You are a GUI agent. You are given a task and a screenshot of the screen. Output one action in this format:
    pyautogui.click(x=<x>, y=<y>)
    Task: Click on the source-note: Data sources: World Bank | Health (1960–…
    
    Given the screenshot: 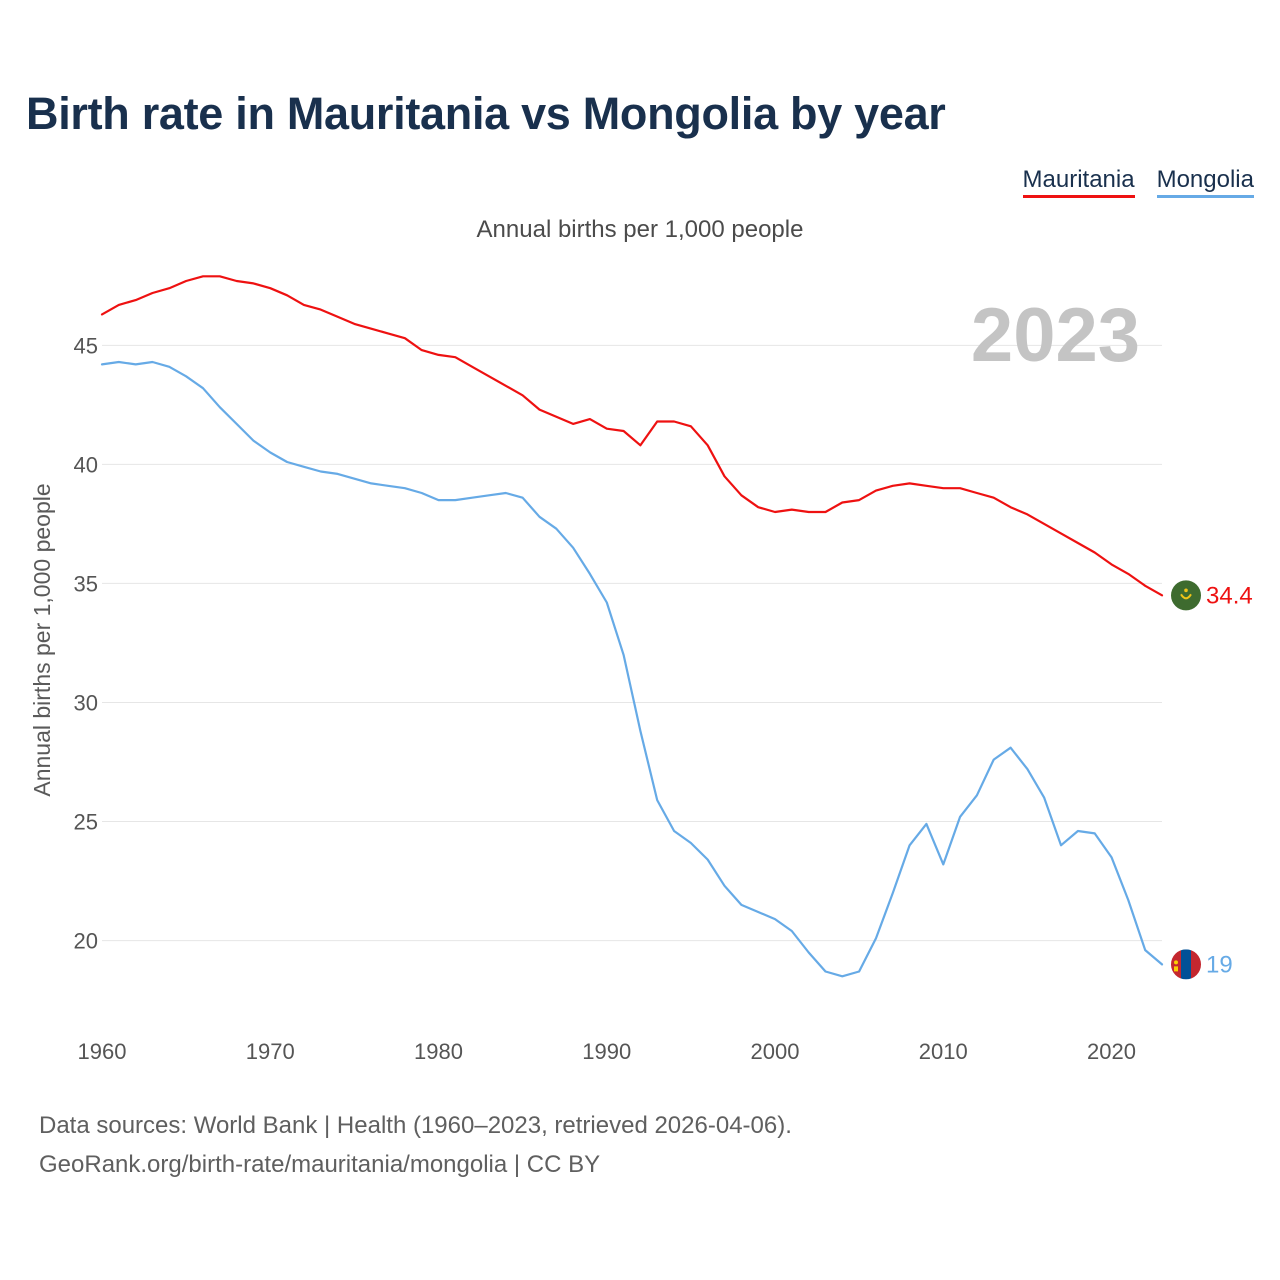 What is the action you would take?
    pyautogui.click(x=415, y=1145)
    